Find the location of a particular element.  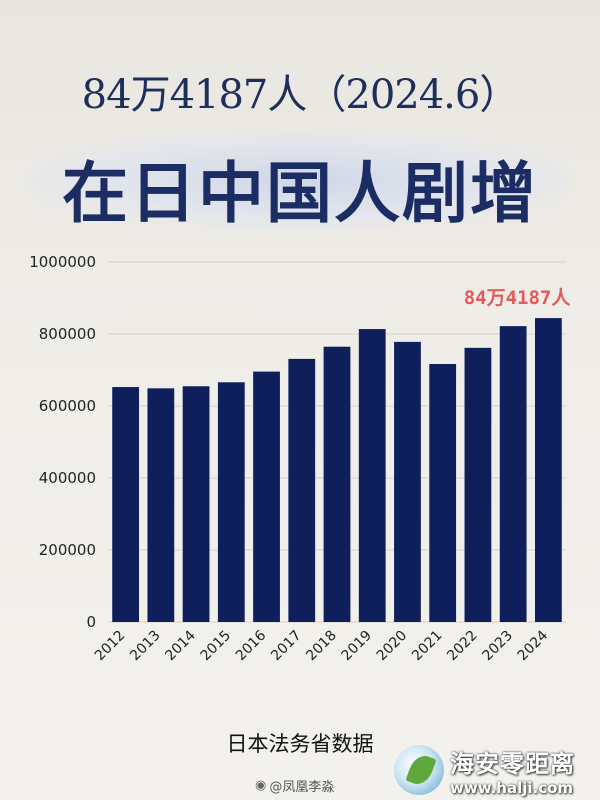

watermark-logo-icon is located at coordinates (419, 770).